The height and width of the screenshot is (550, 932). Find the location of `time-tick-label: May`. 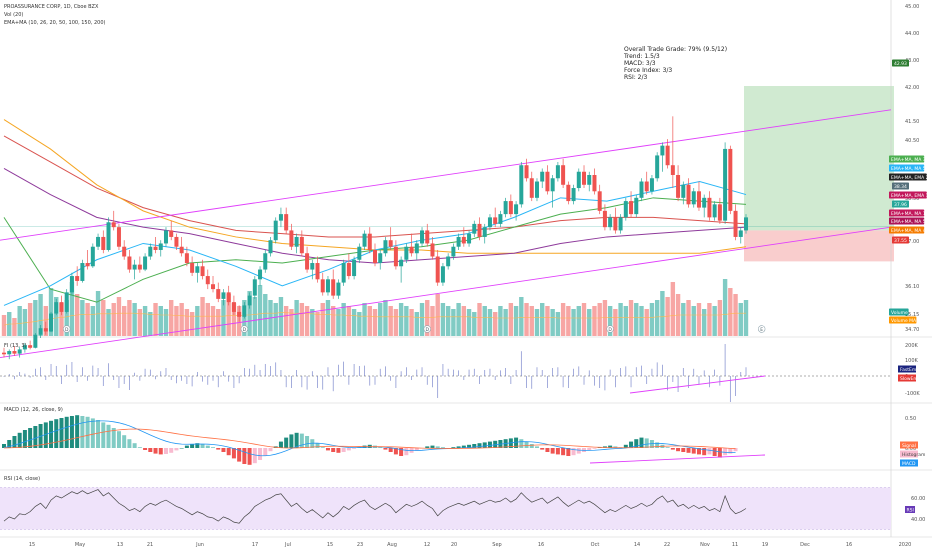

time-tick-label: May is located at coordinates (80, 545).